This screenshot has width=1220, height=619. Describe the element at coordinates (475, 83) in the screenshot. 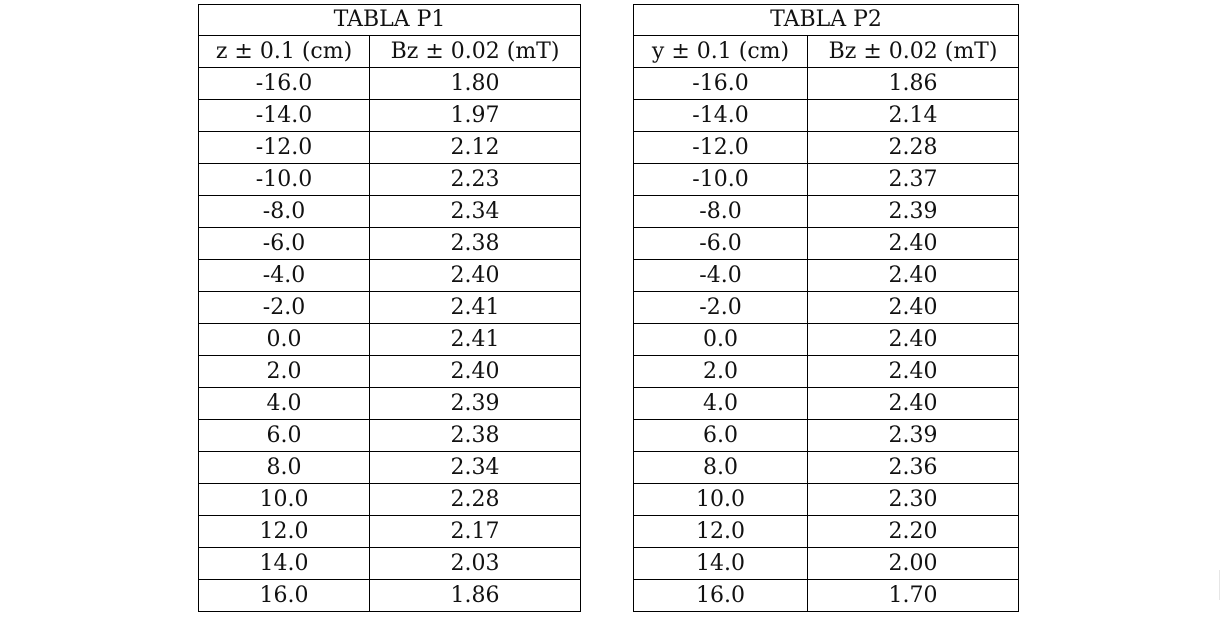

I see `field-cell: 1.80` at that location.